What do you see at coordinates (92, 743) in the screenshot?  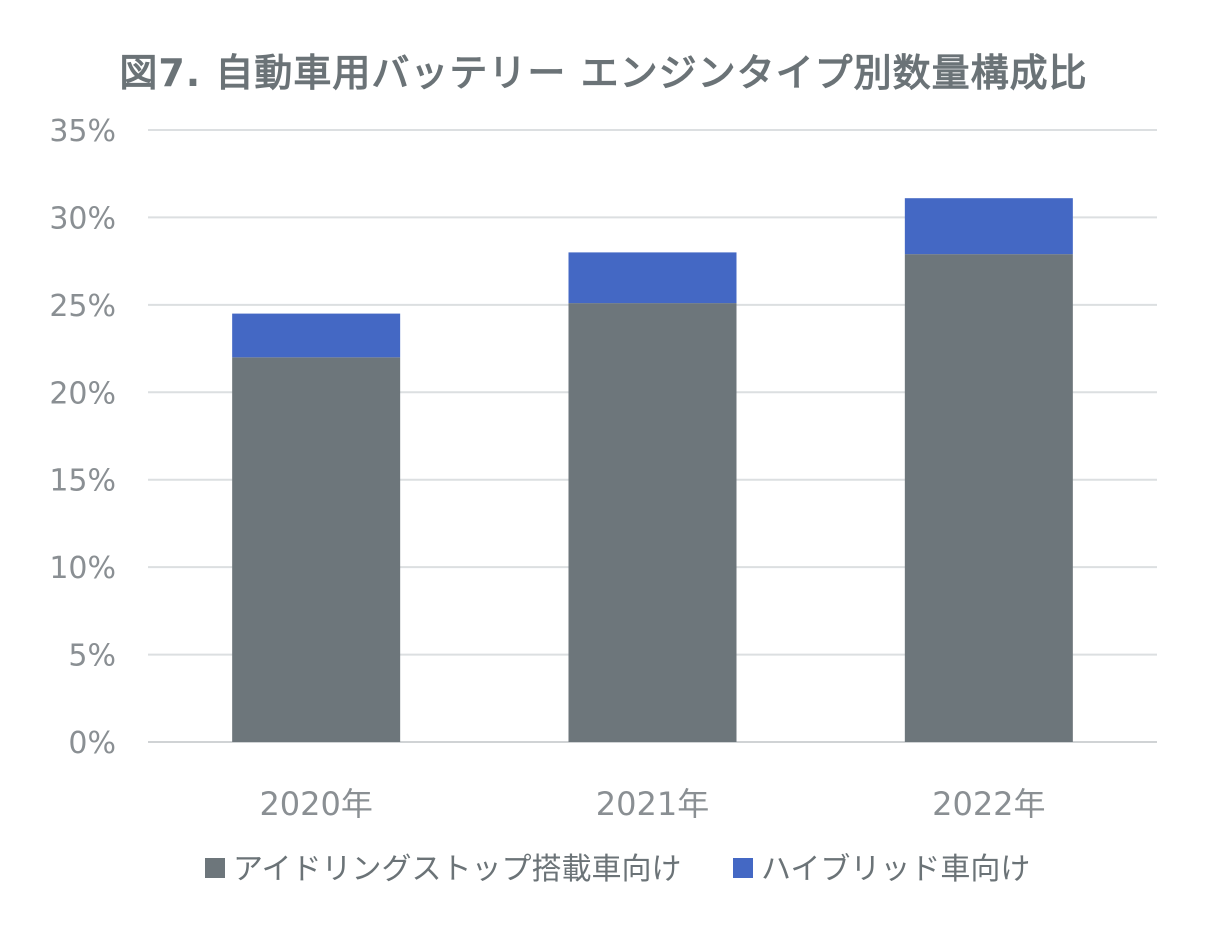 I see `y-tick-label: 0%` at bounding box center [92, 743].